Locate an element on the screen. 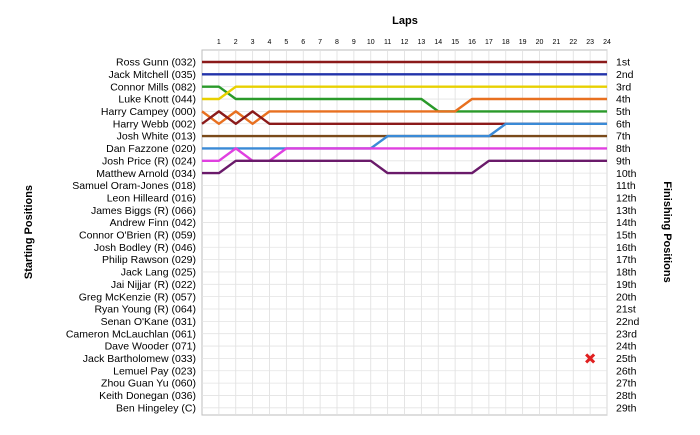 The height and width of the screenshot is (435, 700). driver-label: Leon Hilleard (016) is located at coordinates (151, 198).